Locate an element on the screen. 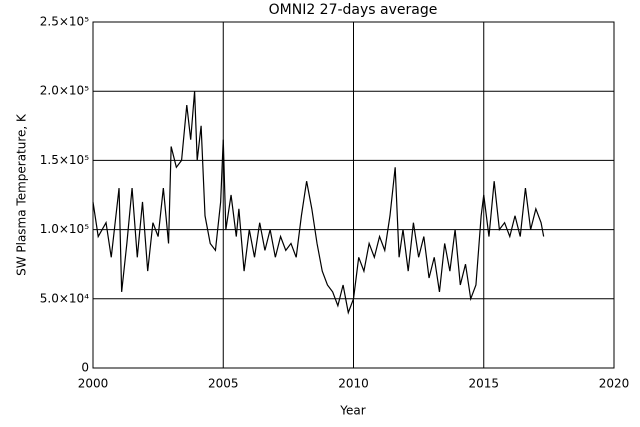  x-tick-label: 2020 is located at coordinates (614, 384).